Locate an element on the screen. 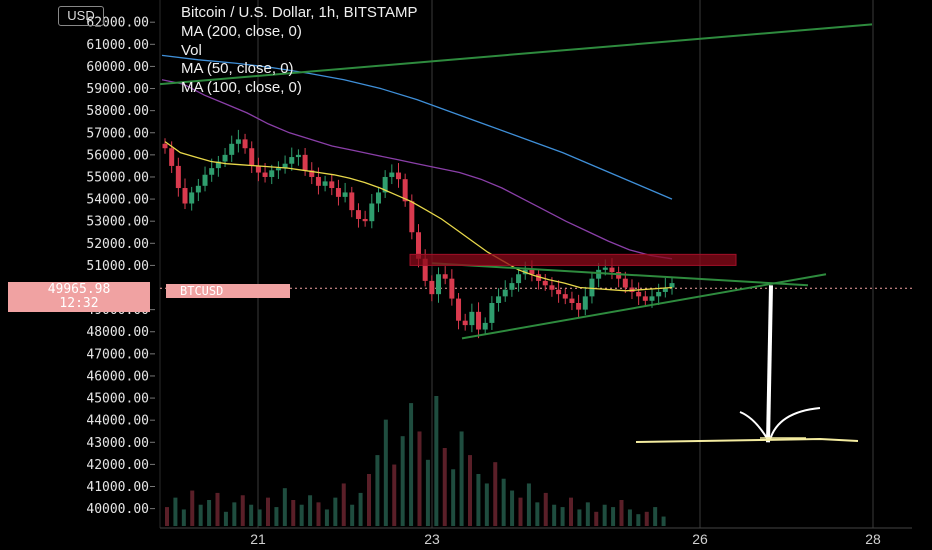 The width and height of the screenshot is (932, 550). y-tick-label: 56000.00 is located at coordinates (117, 155).